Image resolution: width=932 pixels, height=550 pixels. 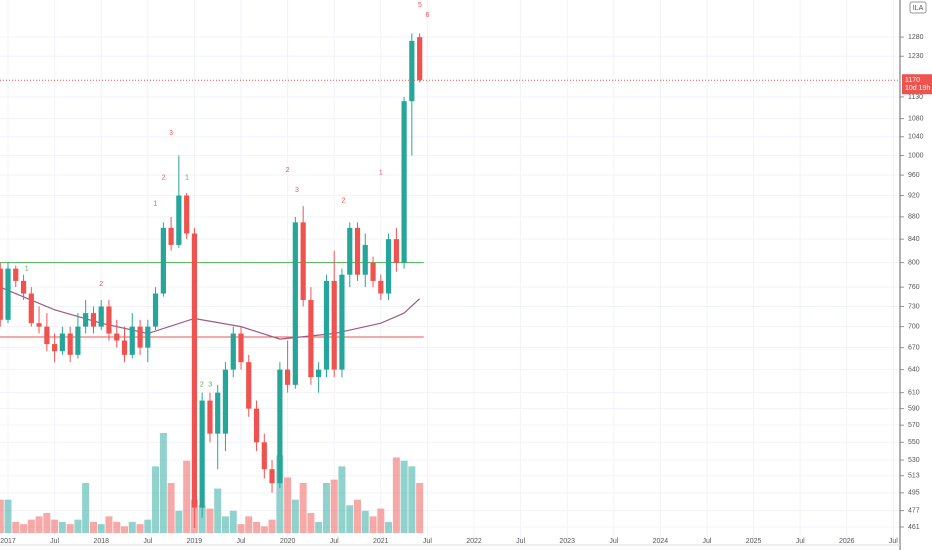 I want to click on y-tick-label: 960, so click(x=914, y=175).